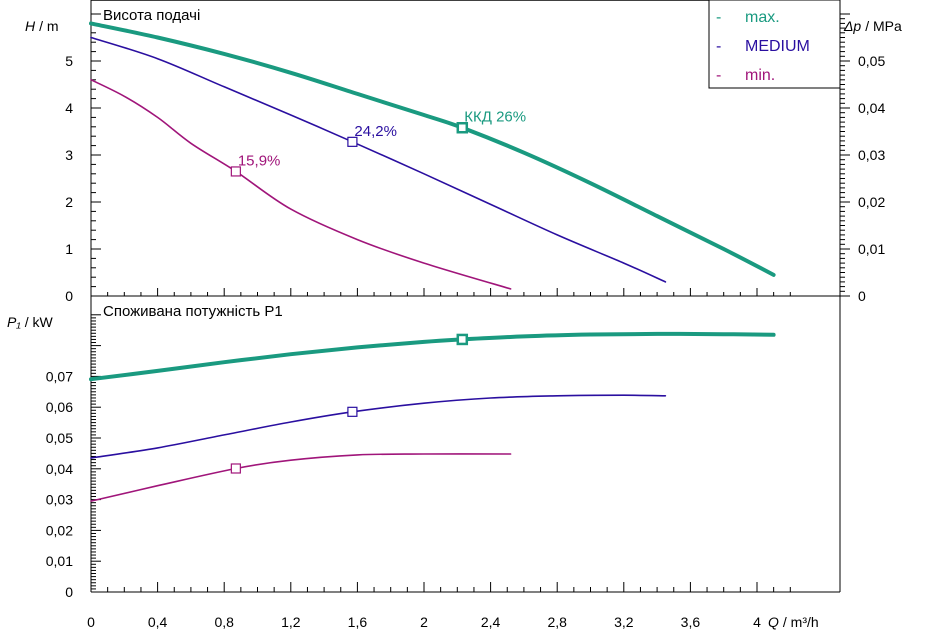  Describe the element at coordinates (30, 26) in the screenshot. I see `head-axis-var: H` at that location.